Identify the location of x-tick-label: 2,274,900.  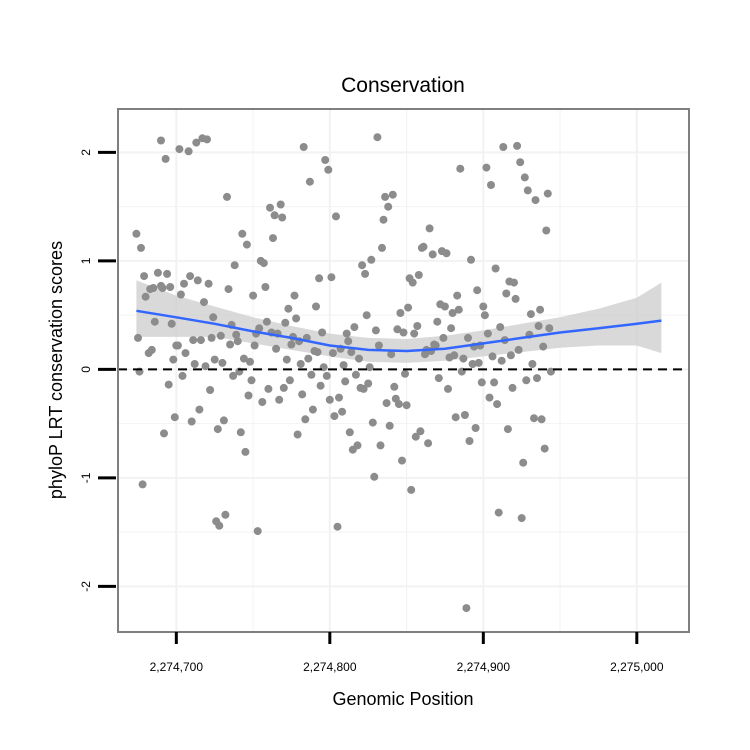
(484, 667).